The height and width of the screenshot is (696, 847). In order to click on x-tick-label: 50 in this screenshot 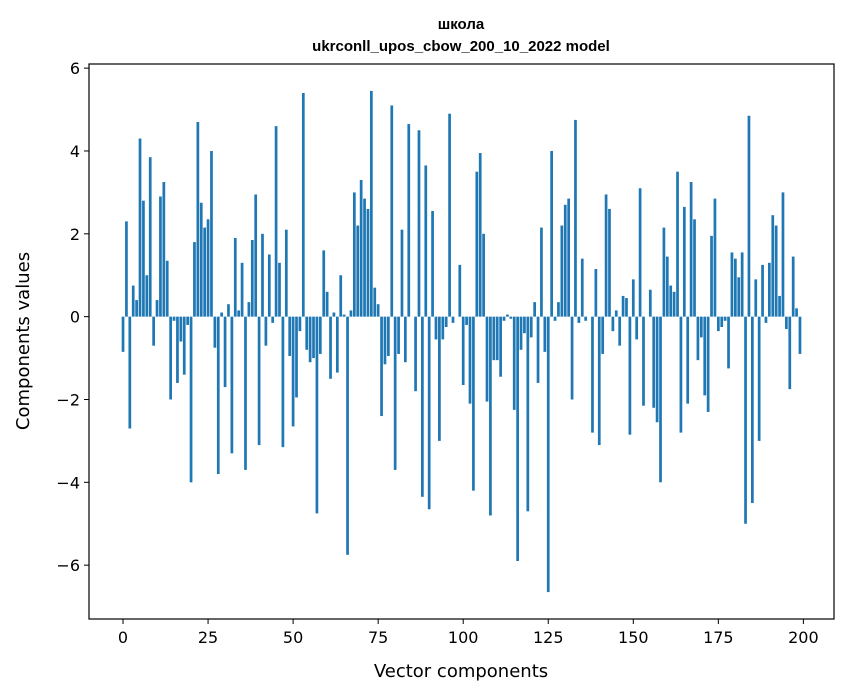, I will do `click(293, 637)`.